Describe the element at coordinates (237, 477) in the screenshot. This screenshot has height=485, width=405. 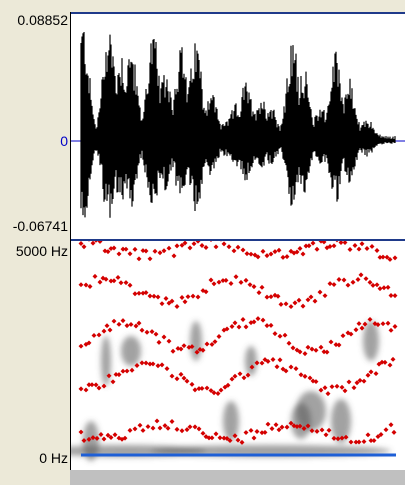
I see `bottom-scrollbar` at that location.